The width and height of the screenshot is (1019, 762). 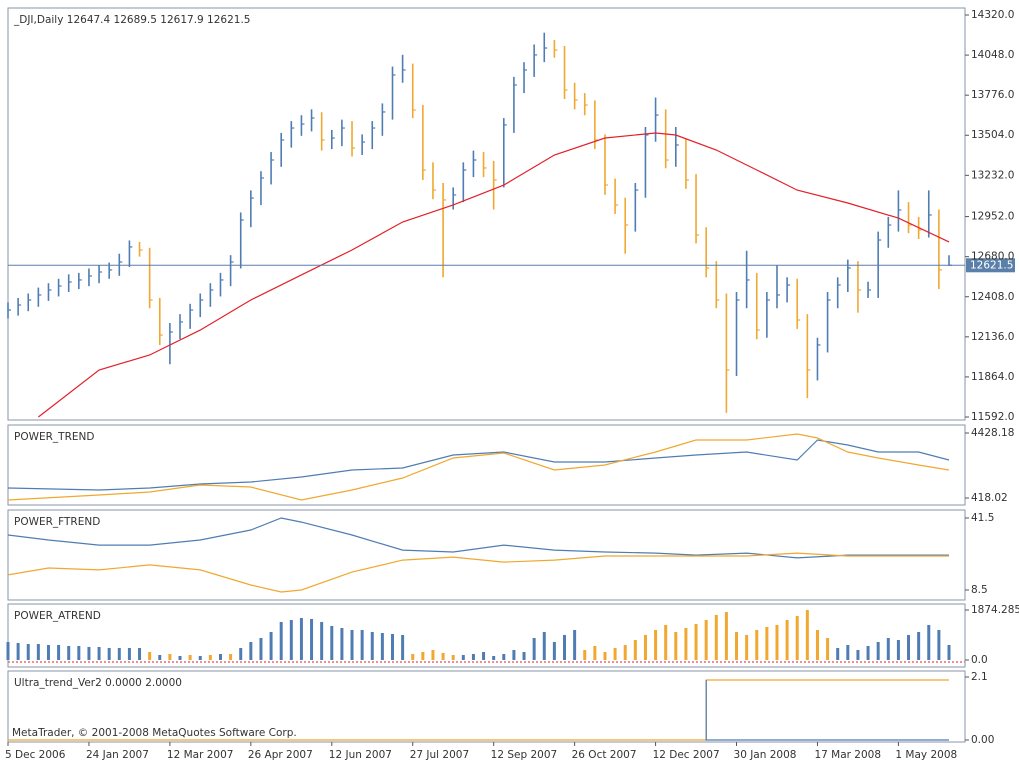 What do you see at coordinates (979, 590) in the screenshot?
I see `y-tick-label: 8.5` at bounding box center [979, 590].